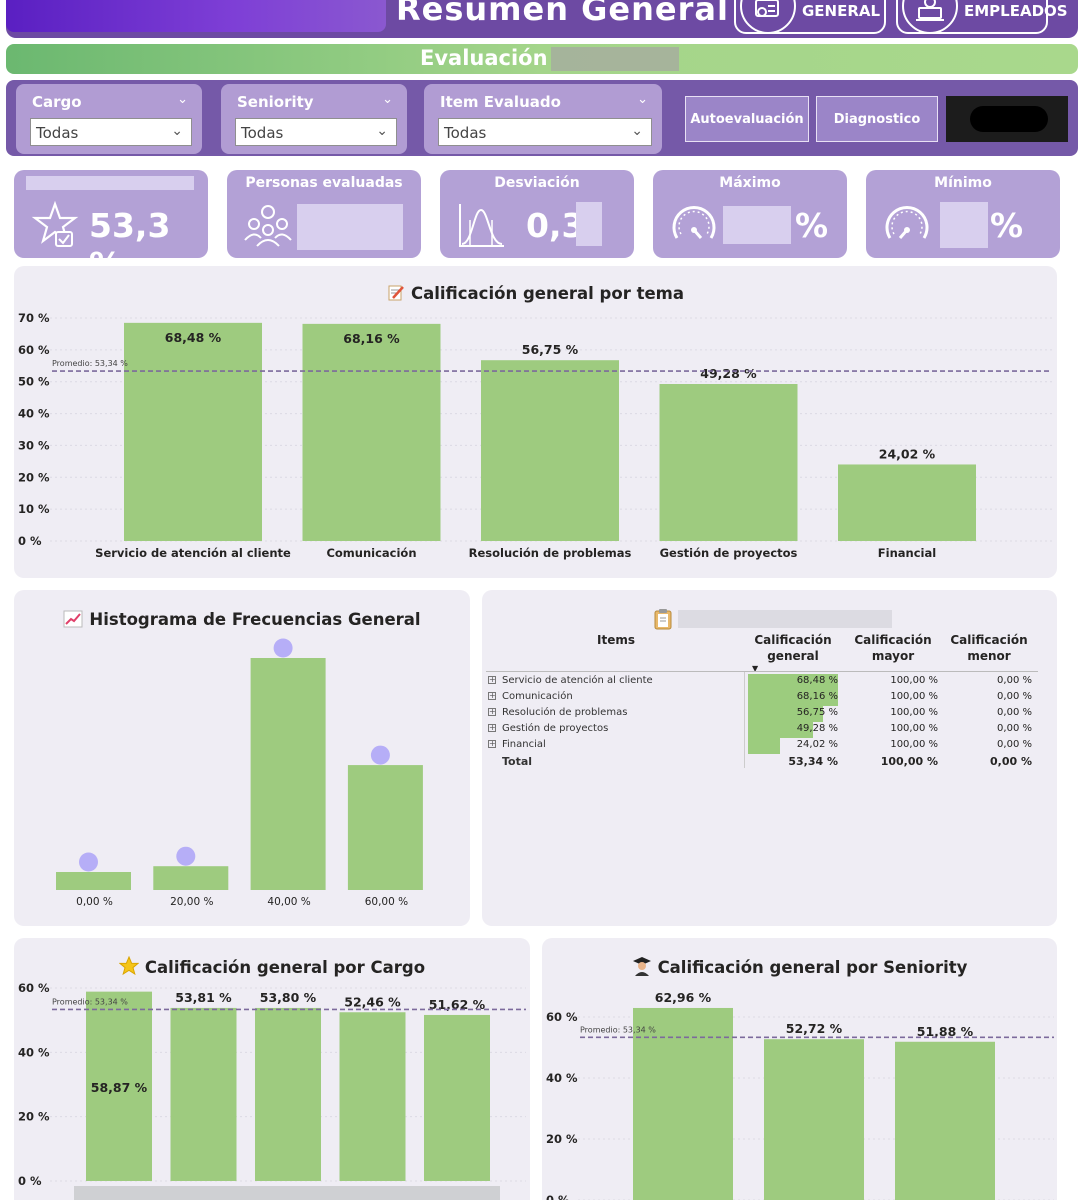  What do you see at coordinates (750, 214) in the screenshot?
I see `kpi-card-maximo: Máximo %` at bounding box center [750, 214].